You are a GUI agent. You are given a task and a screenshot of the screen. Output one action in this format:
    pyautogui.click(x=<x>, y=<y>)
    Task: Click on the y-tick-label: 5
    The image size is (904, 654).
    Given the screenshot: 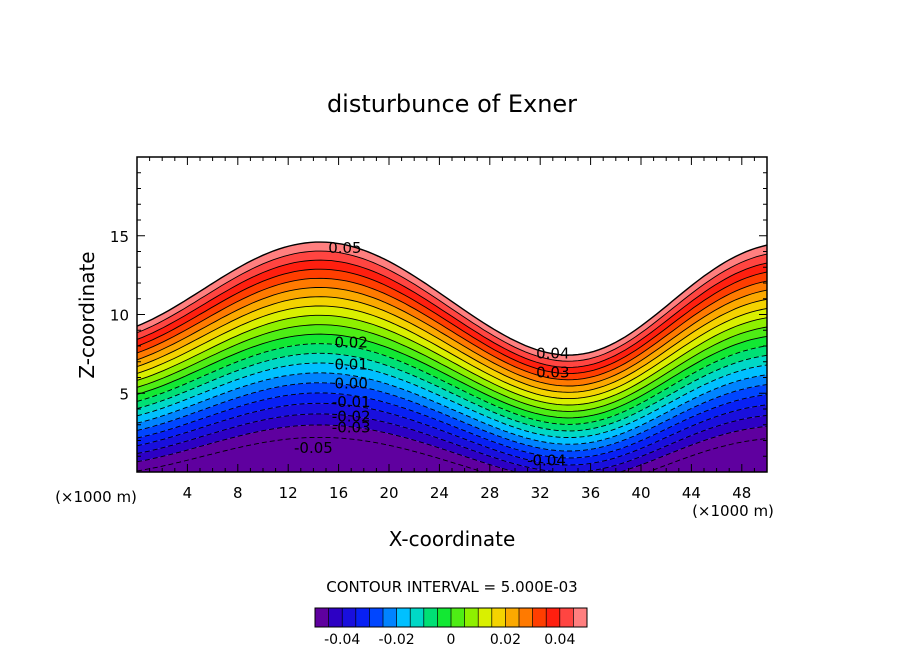 What is the action you would take?
    pyautogui.click(x=124, y=394)
    